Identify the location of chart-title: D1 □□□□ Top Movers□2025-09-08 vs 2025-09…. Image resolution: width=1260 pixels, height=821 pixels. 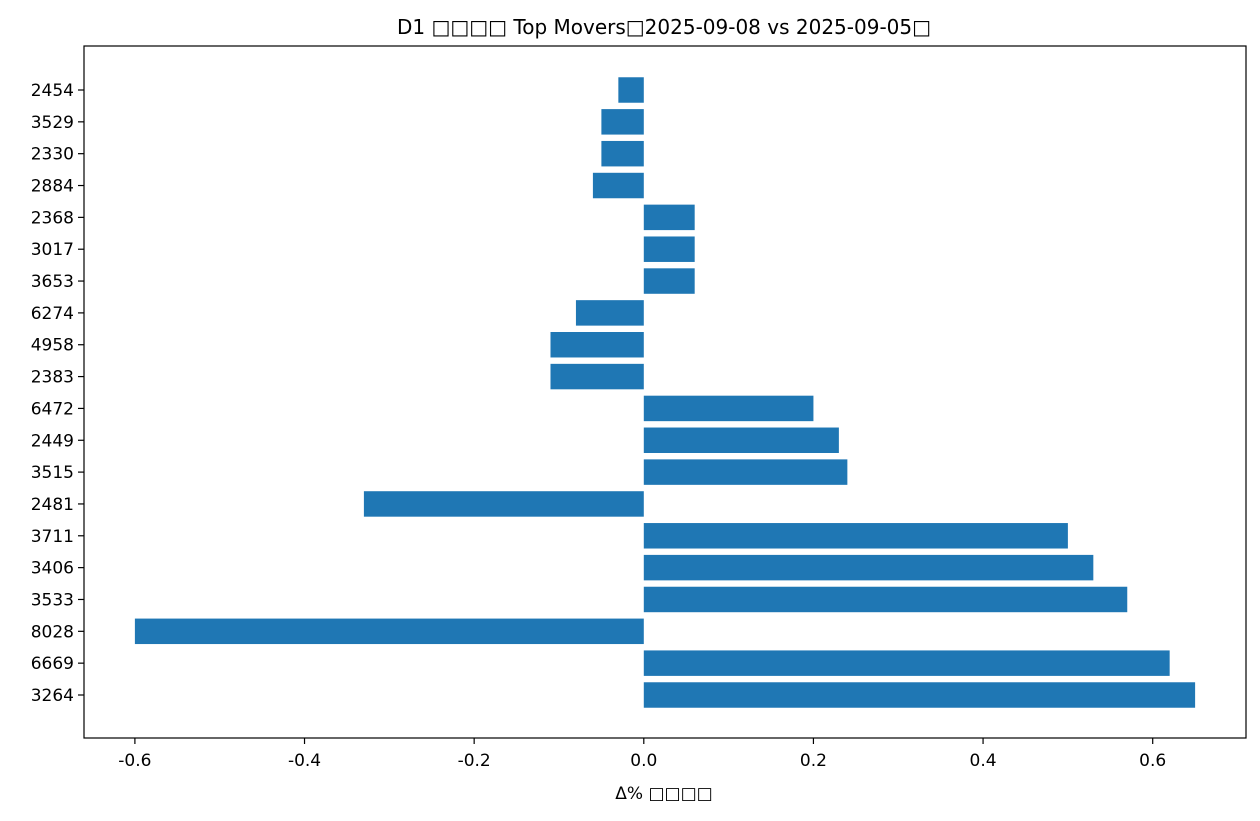
(664, 27).